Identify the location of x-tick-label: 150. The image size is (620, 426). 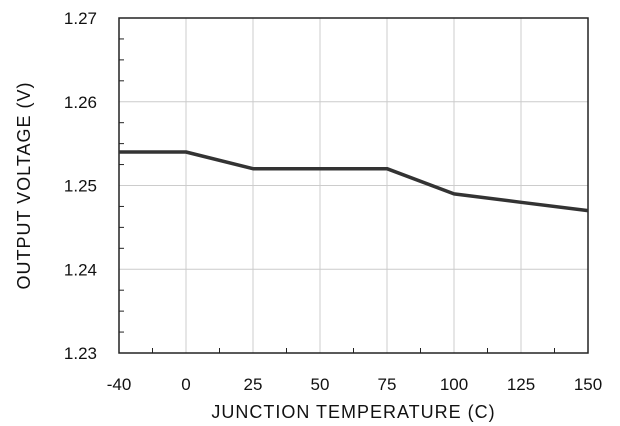
(588, 384).